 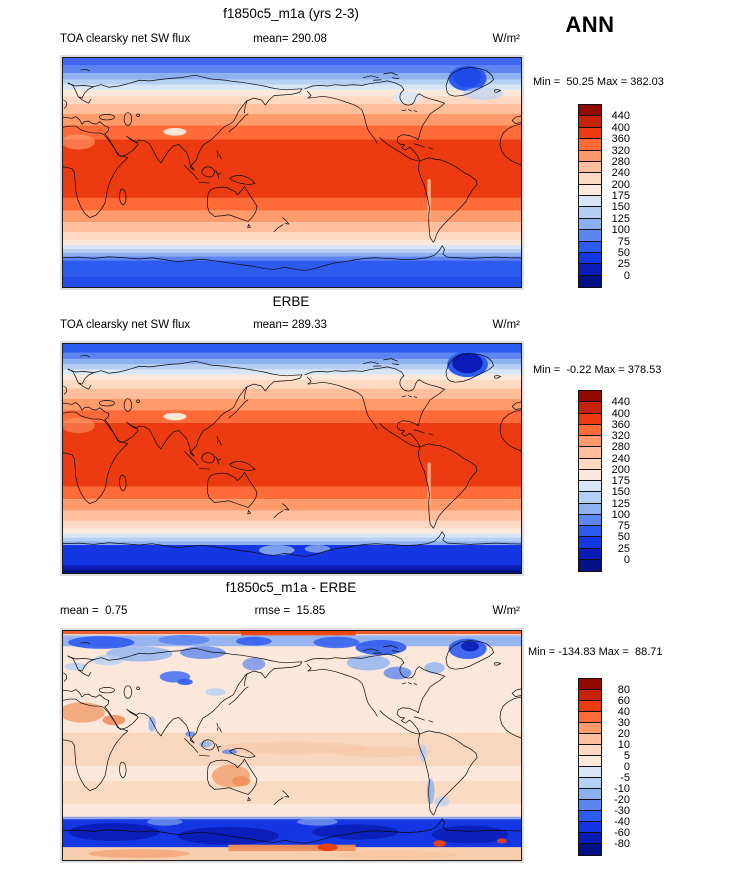 What do you see at coordinates (622, 800) in the screenshot?
I see `colorbar-tick-label: -20` at bounding box center [622, 800].